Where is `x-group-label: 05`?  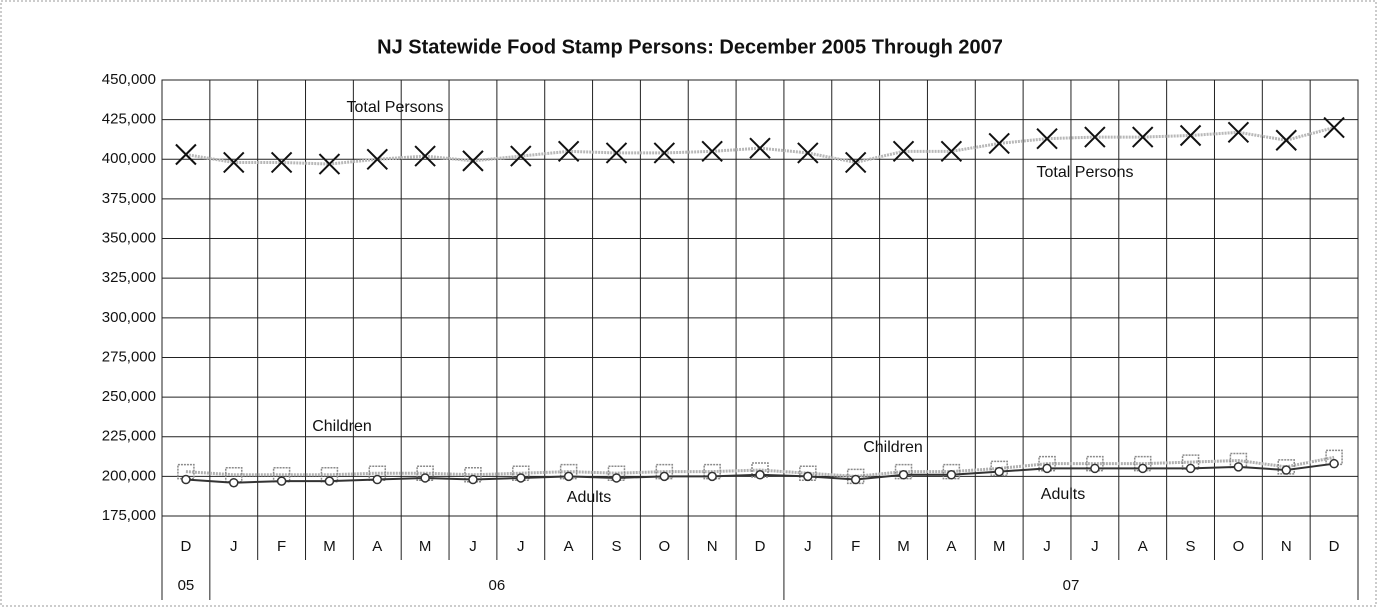 x-group-label: 05 is located at coordinates (186, 585).